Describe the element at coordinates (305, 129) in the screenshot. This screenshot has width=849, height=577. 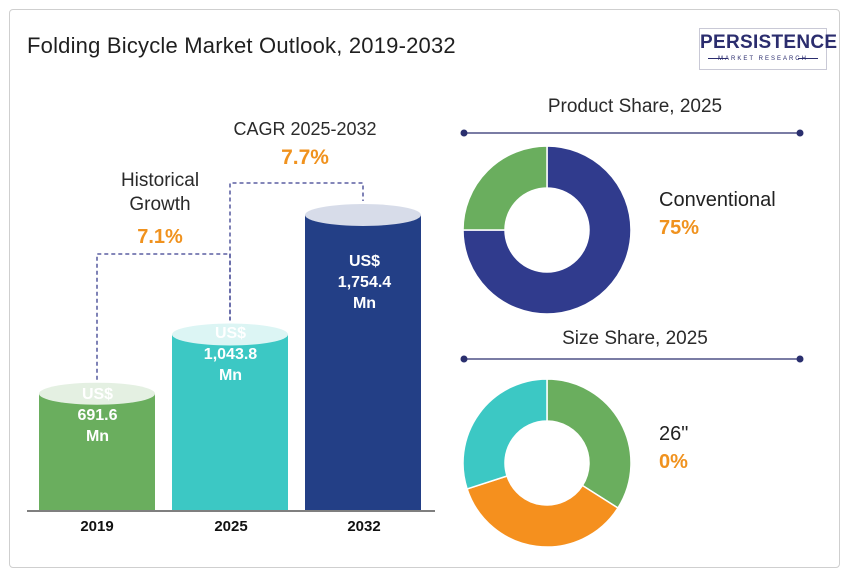
I see `cagr-label: CAGR 2025-2032` at that location.